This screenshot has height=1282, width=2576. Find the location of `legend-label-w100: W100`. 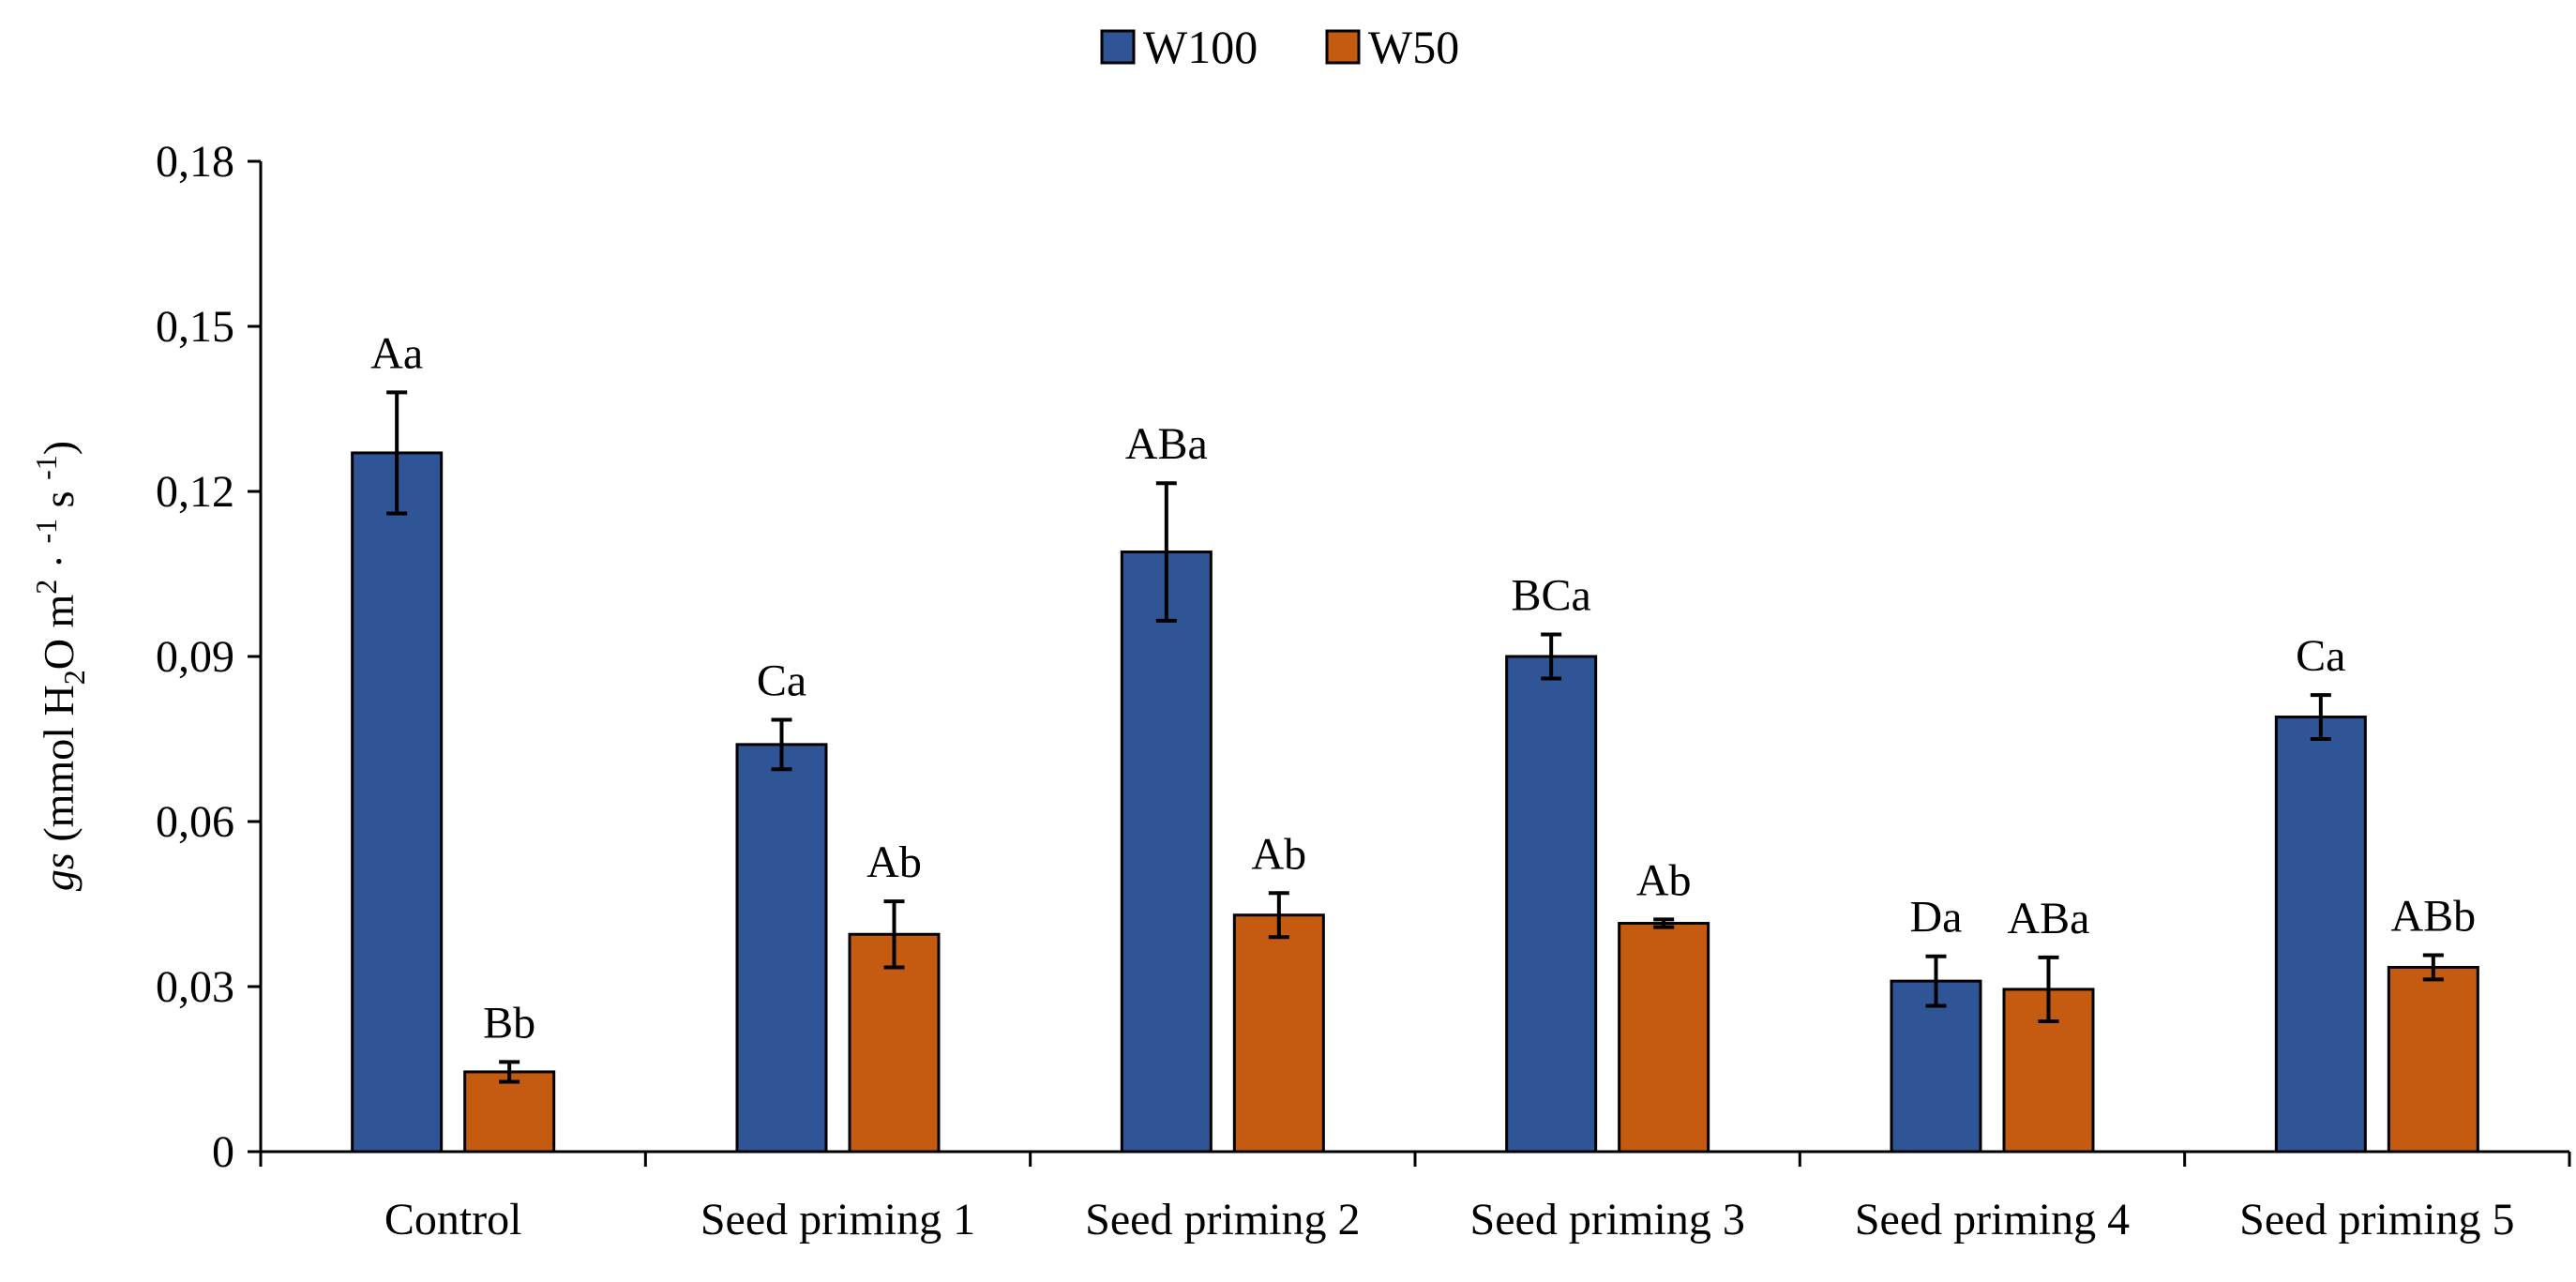

legend-label-w100: W100 is located at coordinates (1200, 47).